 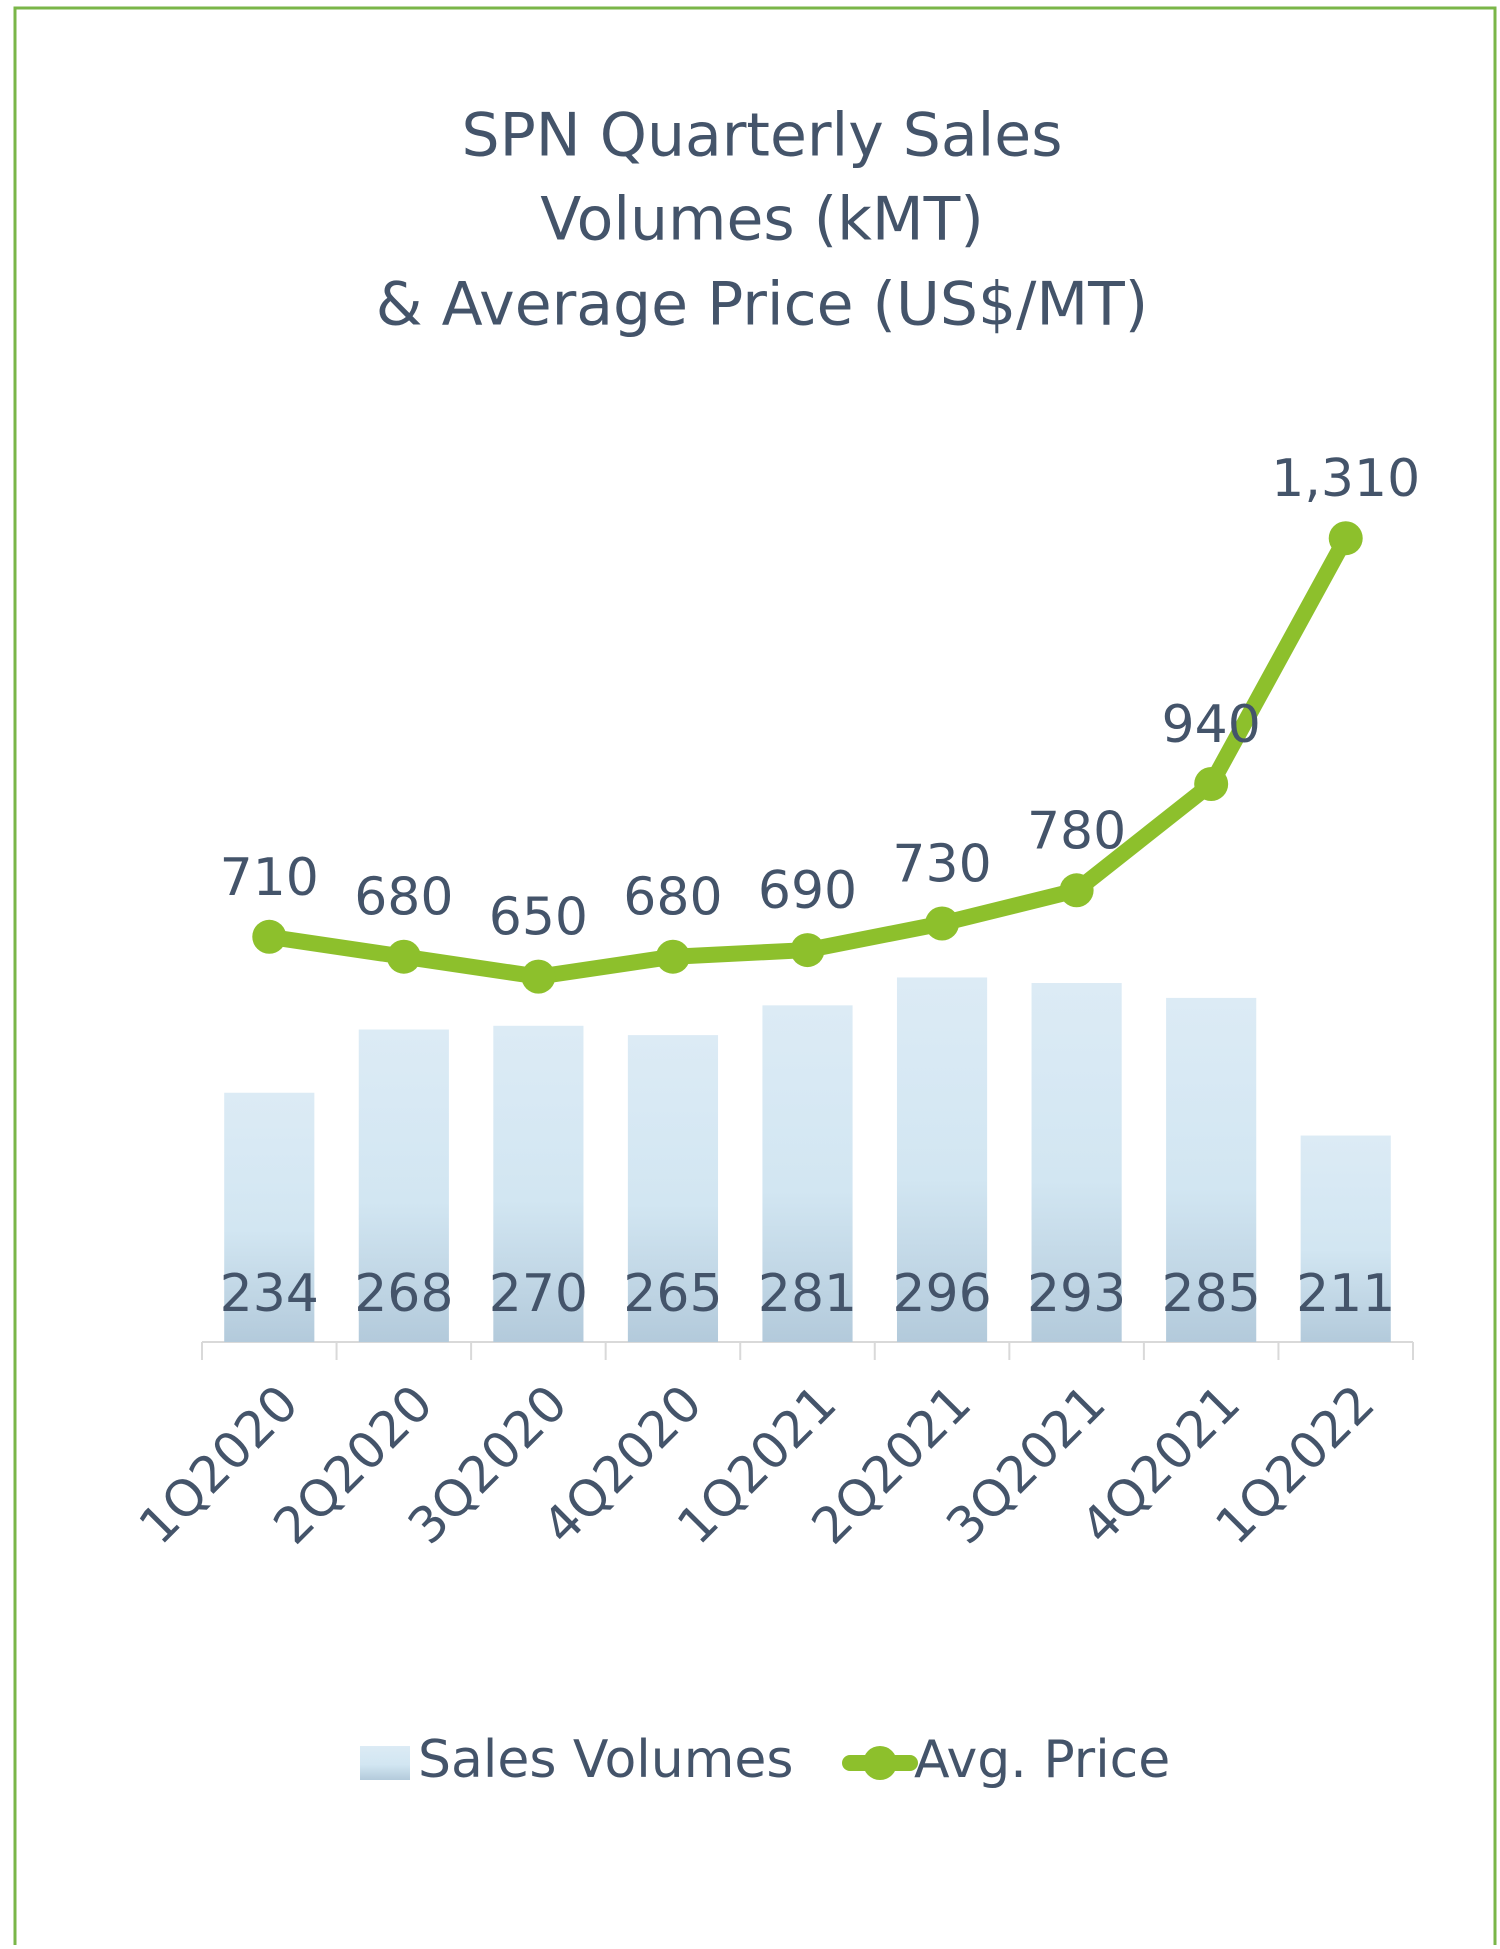 What do you see at coordinates (807, 891) in the screenshot?
I see `line-value-label: 690` at bounding box center [807, 891].